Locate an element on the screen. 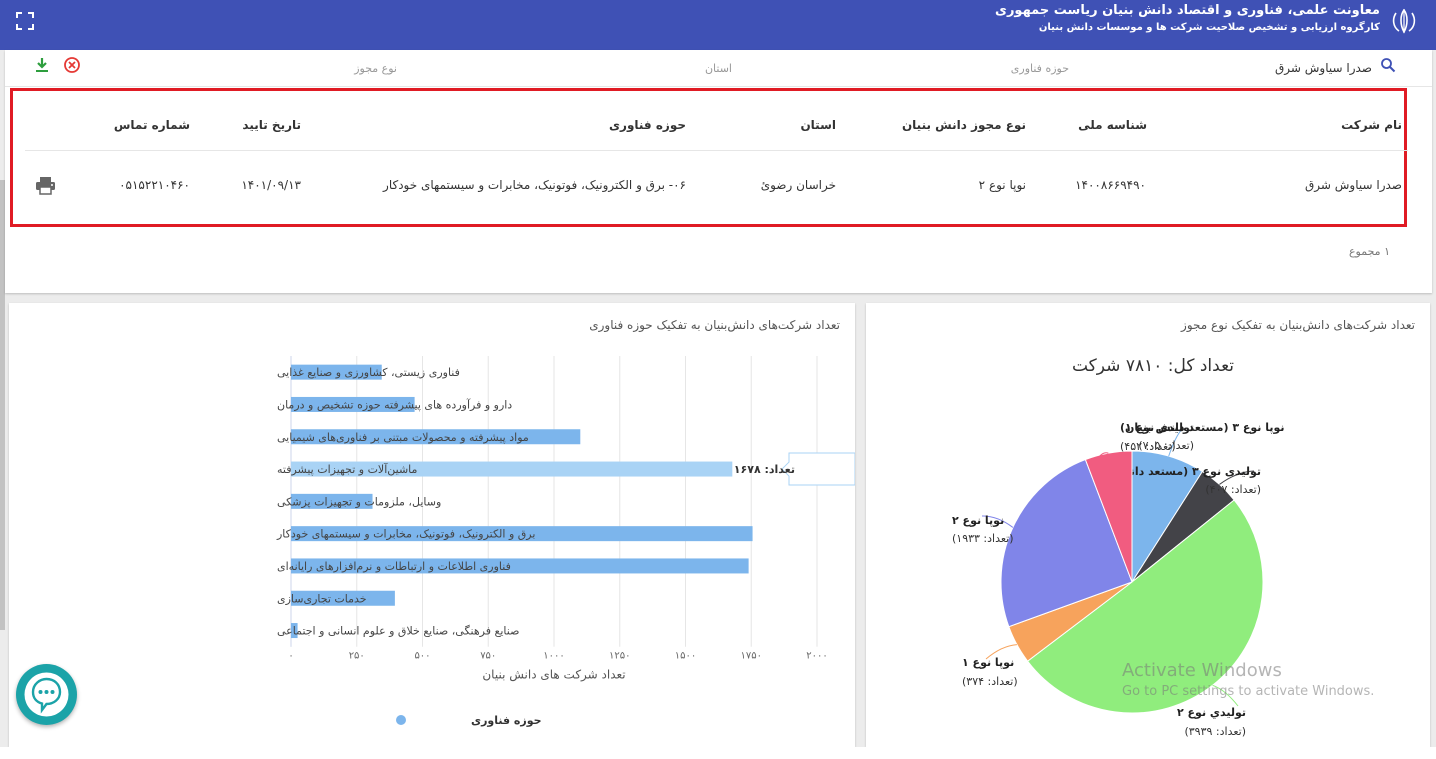  x-axis-label: تعداد شرکت های دانش بنیان is located at coordinates (553, 675).